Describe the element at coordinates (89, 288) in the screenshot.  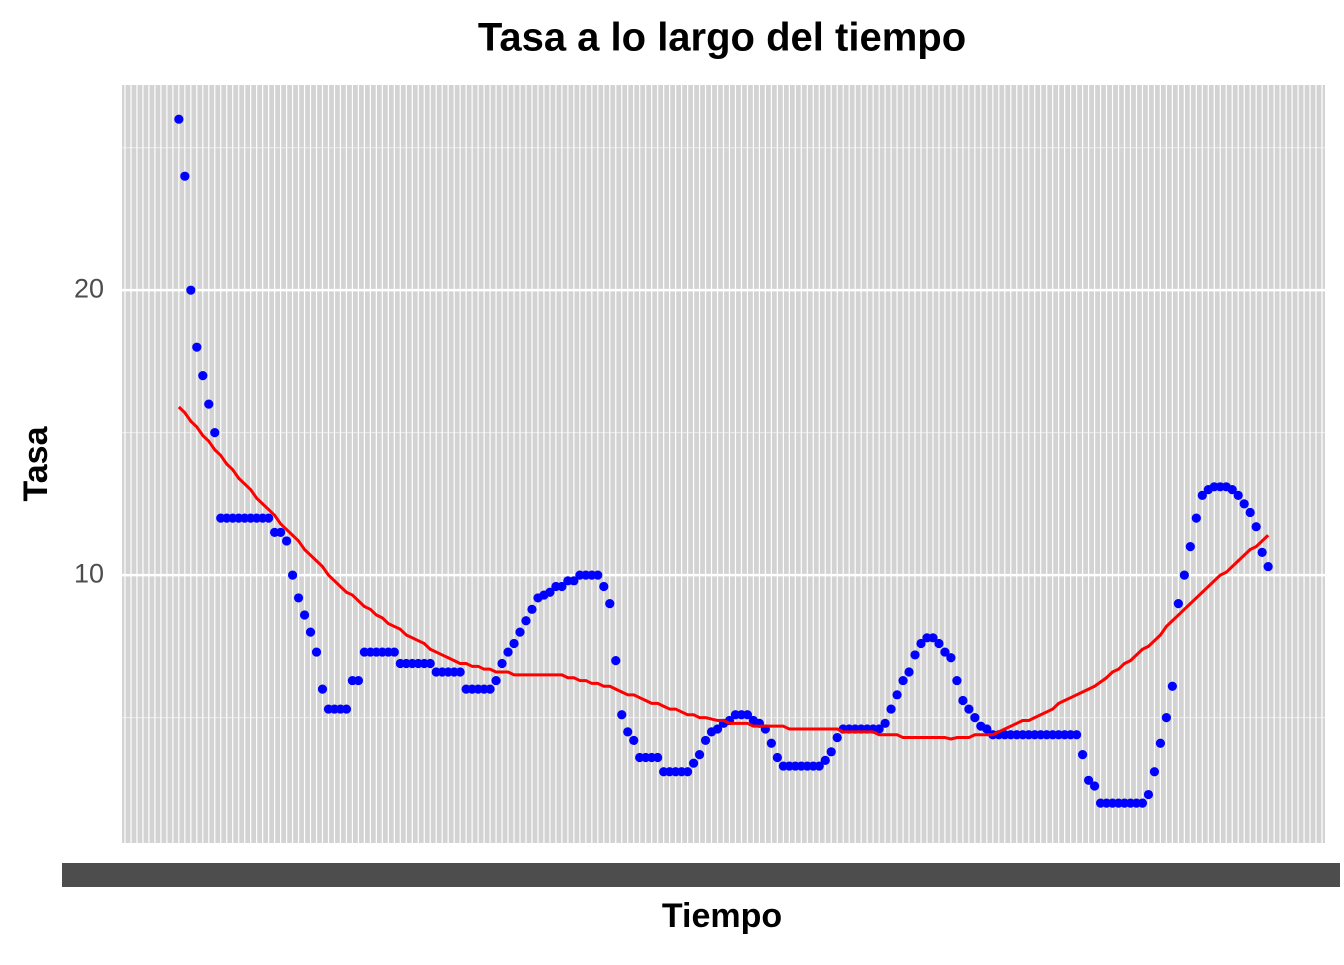
I see `y-tick-label: 20` at that location.